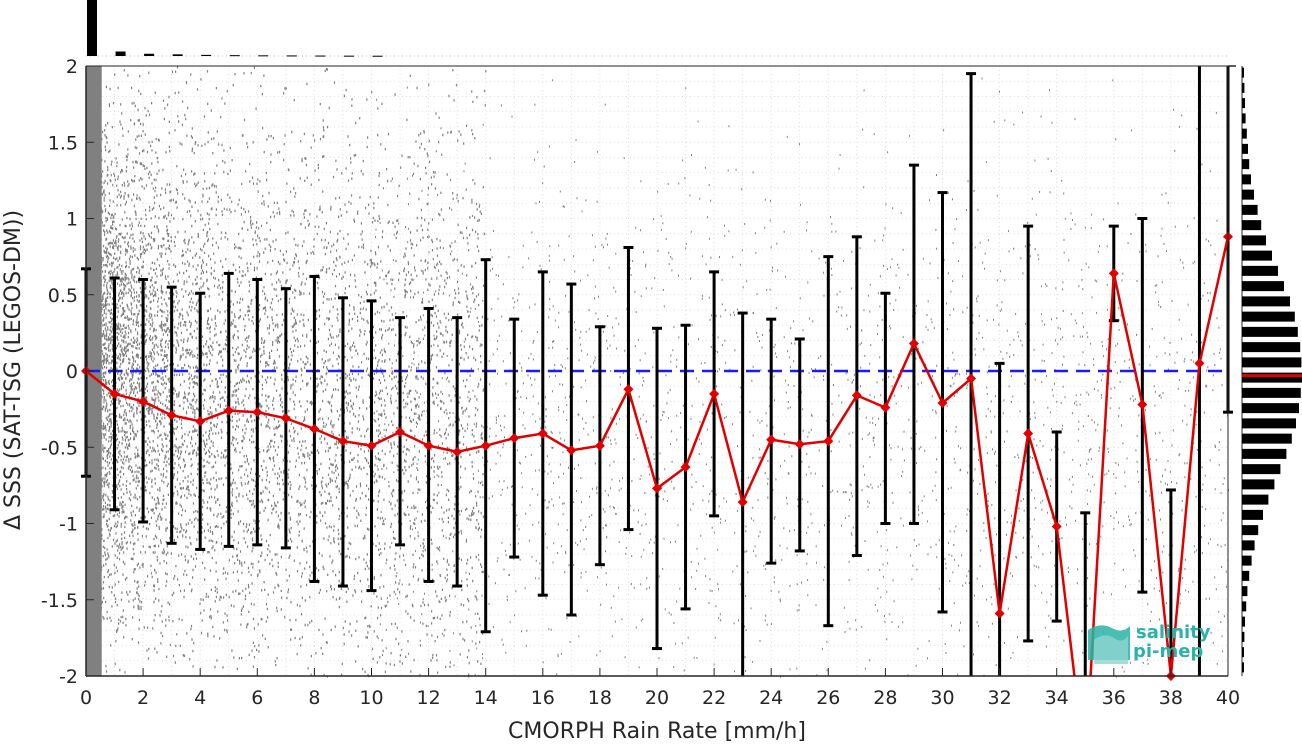 This screenshot has height=745, width=1302. What do you see at coordinates (885, 698) in the screenshot?
I see `x-tick-label: 28` at bounding box center [885, 698].